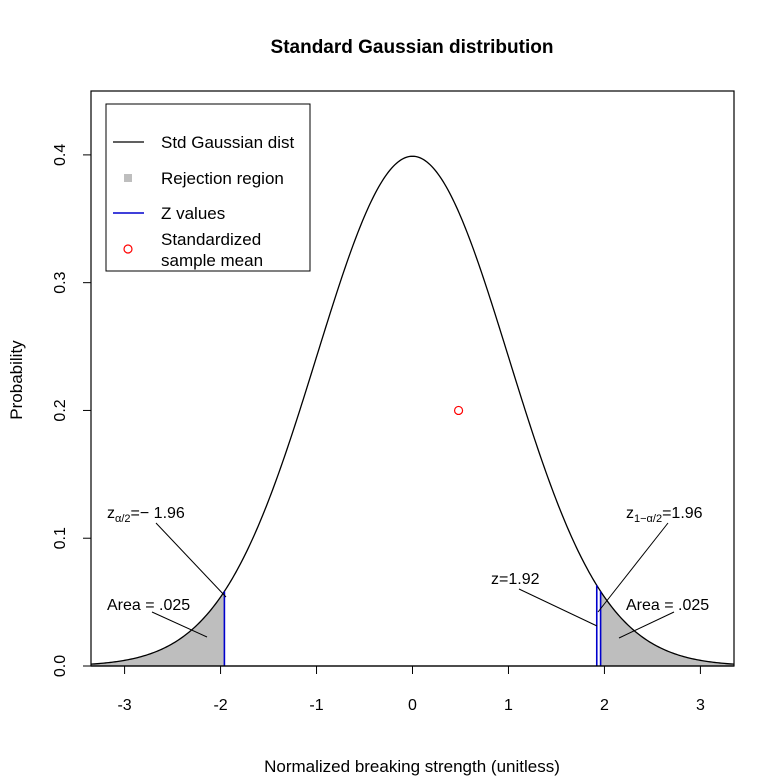 The width and height of the screenshot is (781, 781). Describe the element at coordinates (412, 766) in the screenshot. I see `x-axis-label: Normalized breaking strength (unitless)` at that location.